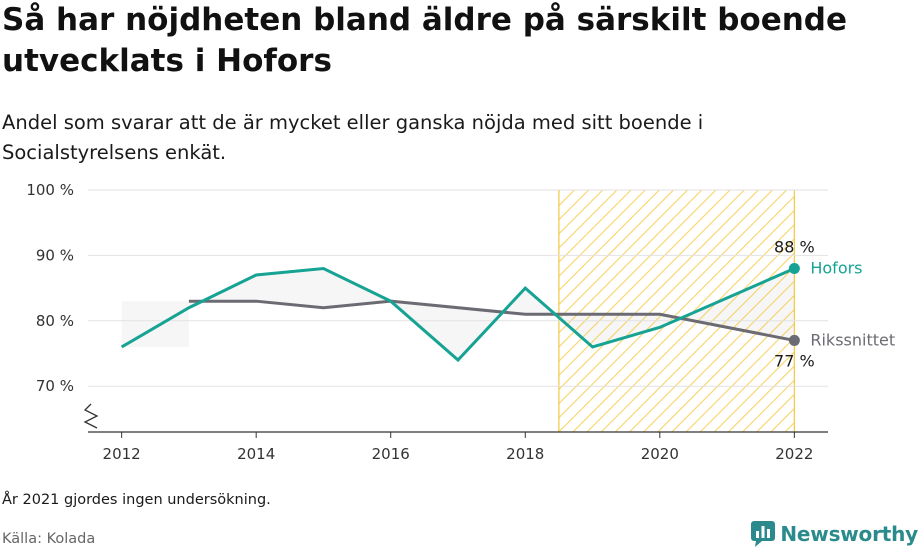  I want to click on series-hofors-end-point, so click(794, 268).